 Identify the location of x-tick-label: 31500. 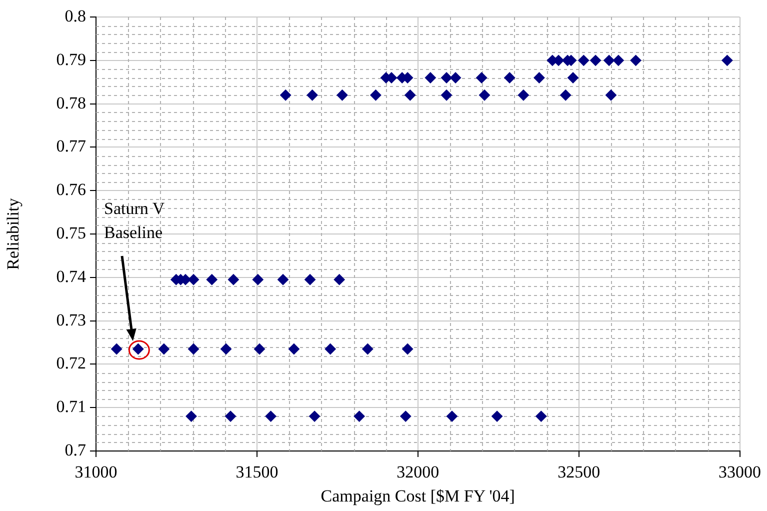
(257, 472).